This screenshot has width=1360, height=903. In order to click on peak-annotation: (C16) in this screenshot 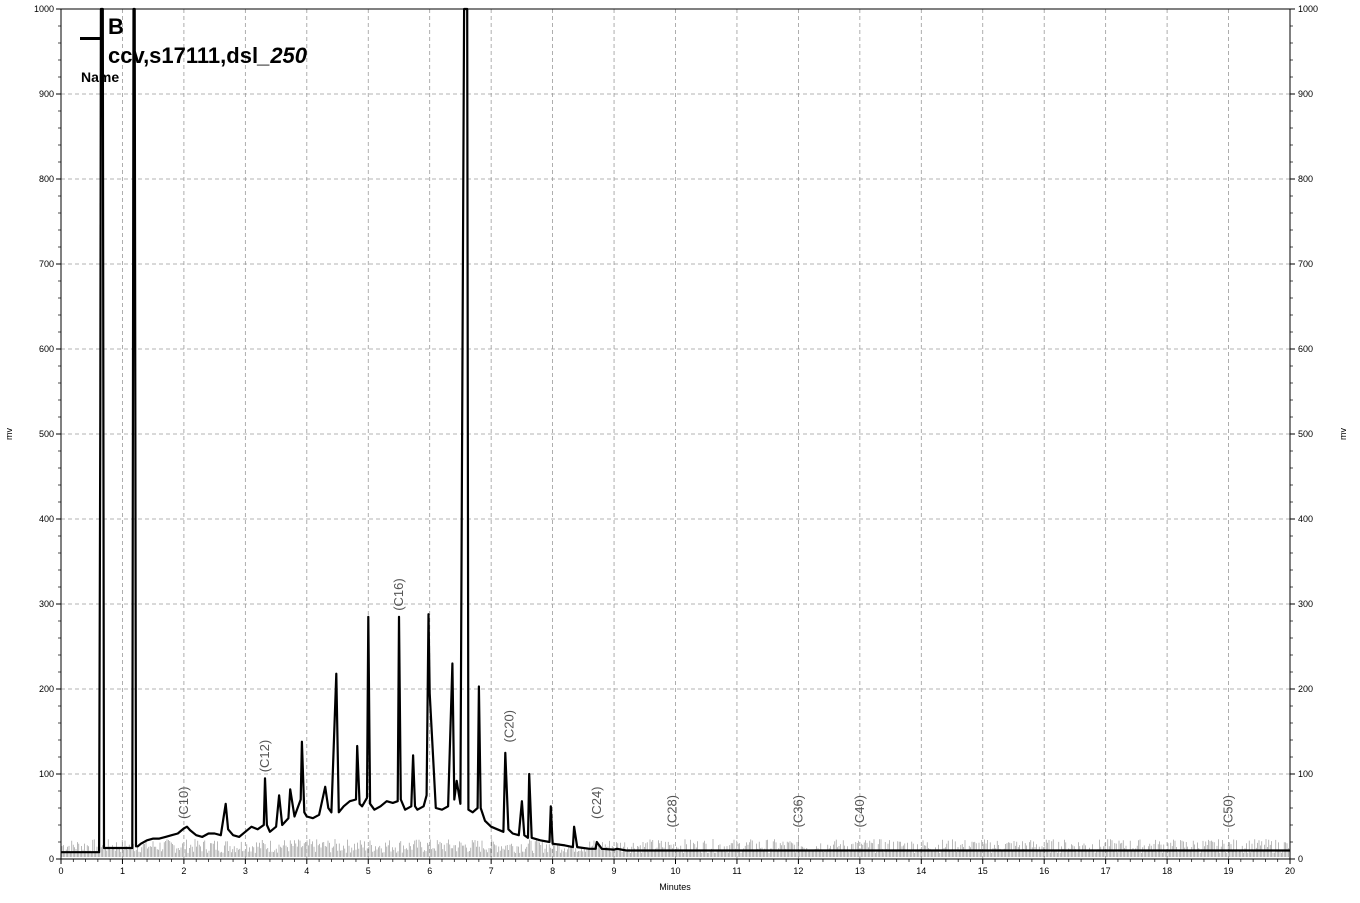, I will do `click(398, 594)`.